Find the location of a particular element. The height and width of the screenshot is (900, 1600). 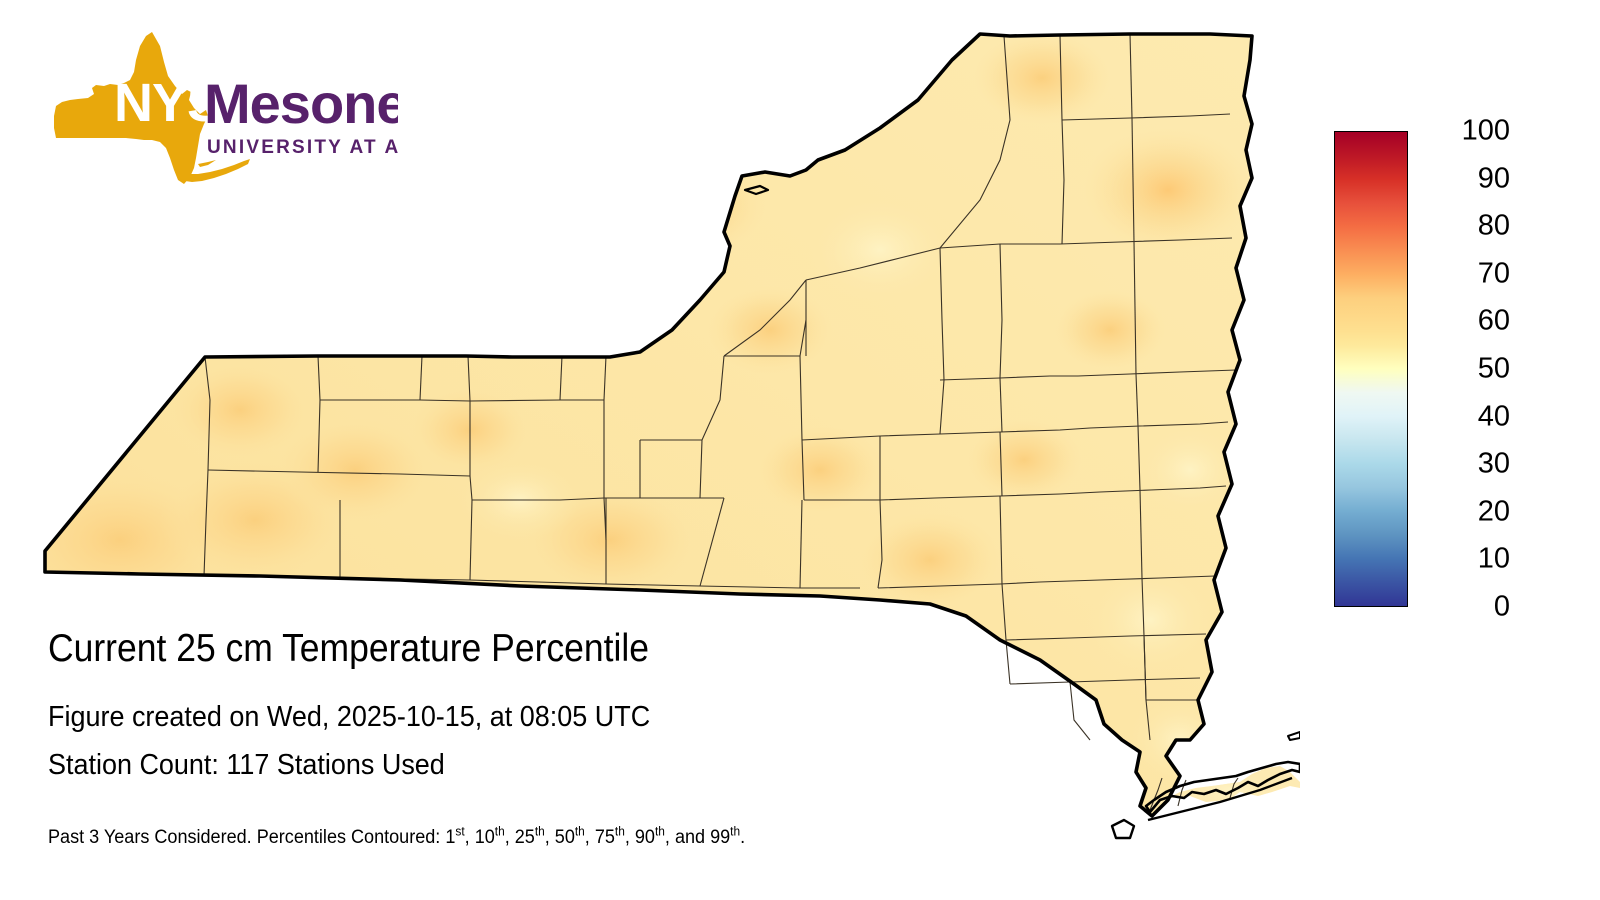

colorbar-tick-90: 90 is located at coordinates (1493, 178).